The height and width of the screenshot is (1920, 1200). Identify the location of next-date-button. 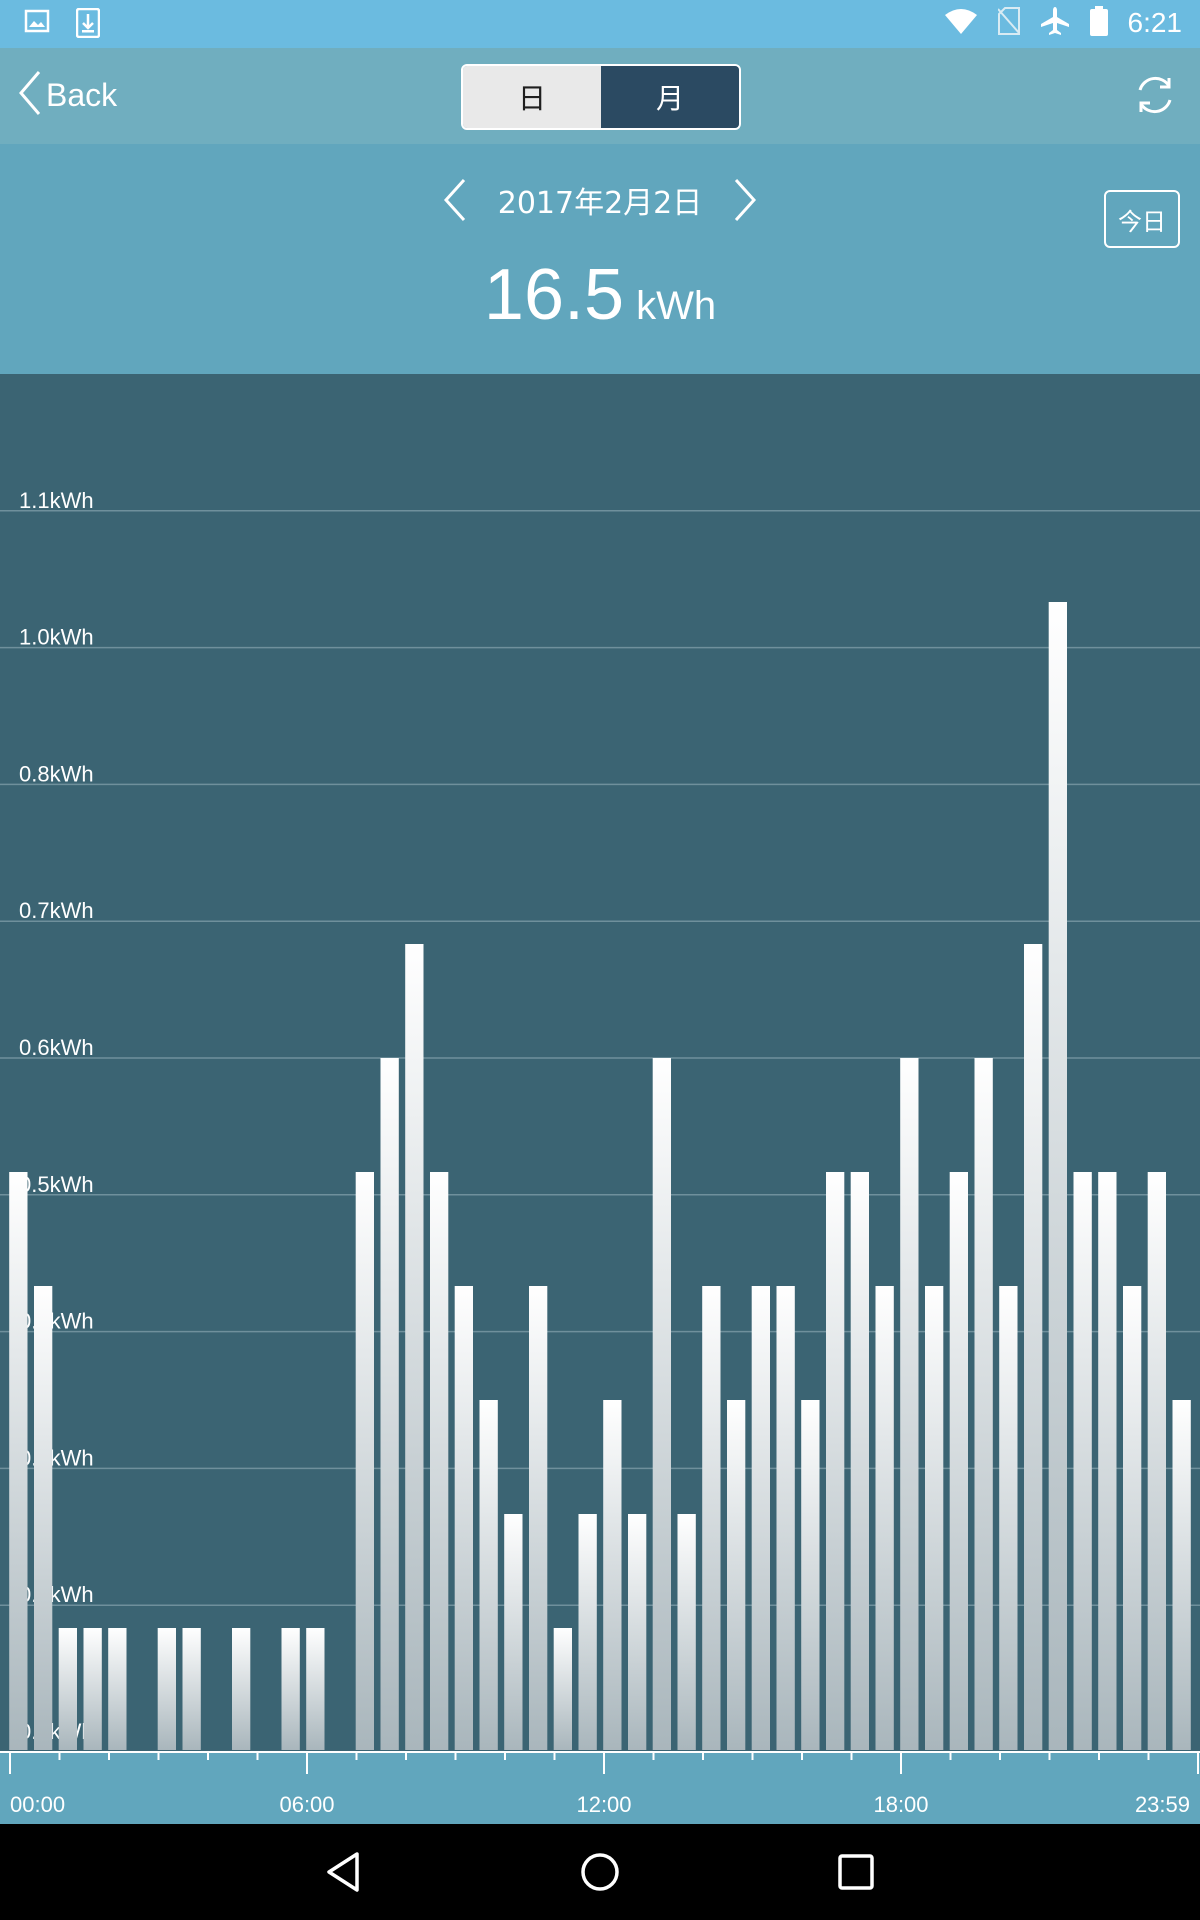
(745, 200).